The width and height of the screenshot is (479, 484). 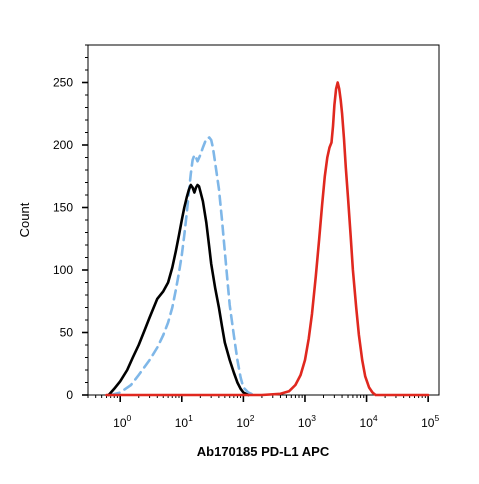 I want to click on x-tick-label: 10³, so click(x=307, y=421).